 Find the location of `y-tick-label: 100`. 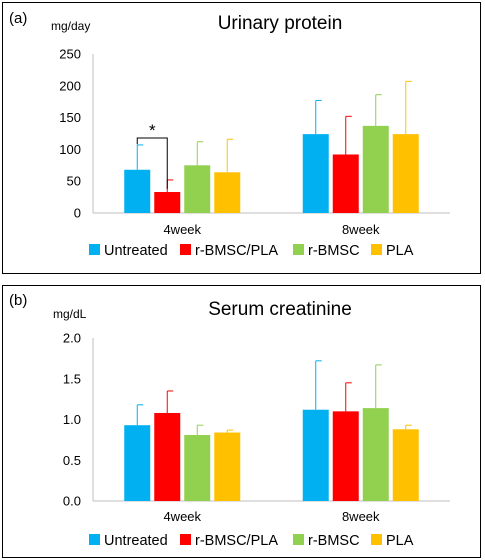

y-tick-label: 100 is located at coordinates (70, 149).